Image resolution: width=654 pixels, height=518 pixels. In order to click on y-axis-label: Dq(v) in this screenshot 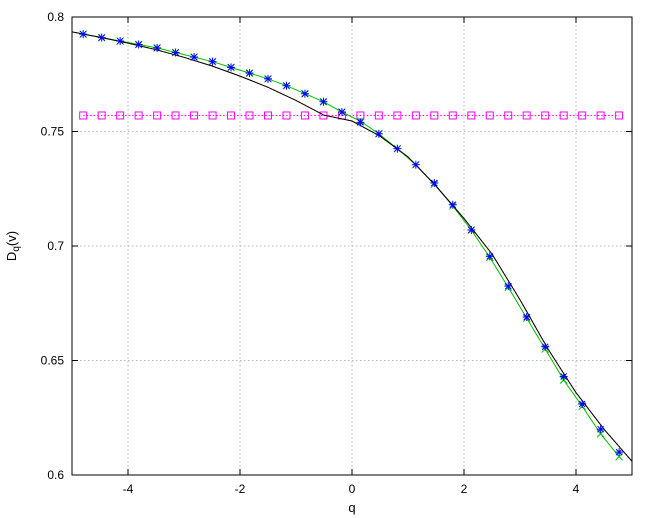, I will do `click(13, 246)`.